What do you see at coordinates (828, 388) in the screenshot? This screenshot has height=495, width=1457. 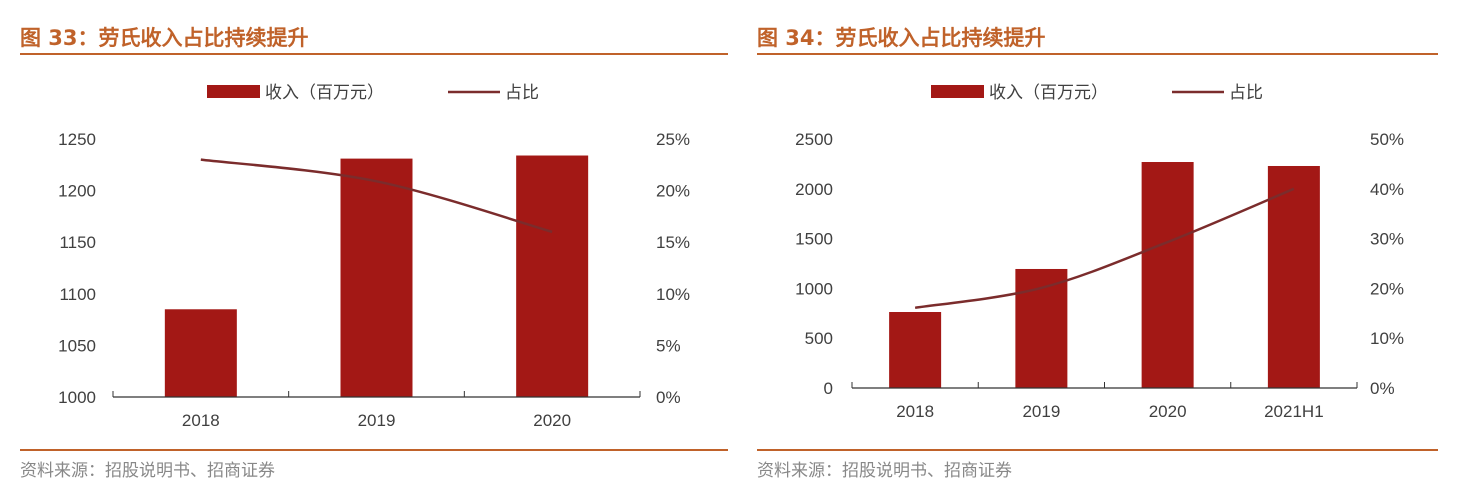 I see `y-tick-label: 0` at bounding box center [828, 388].